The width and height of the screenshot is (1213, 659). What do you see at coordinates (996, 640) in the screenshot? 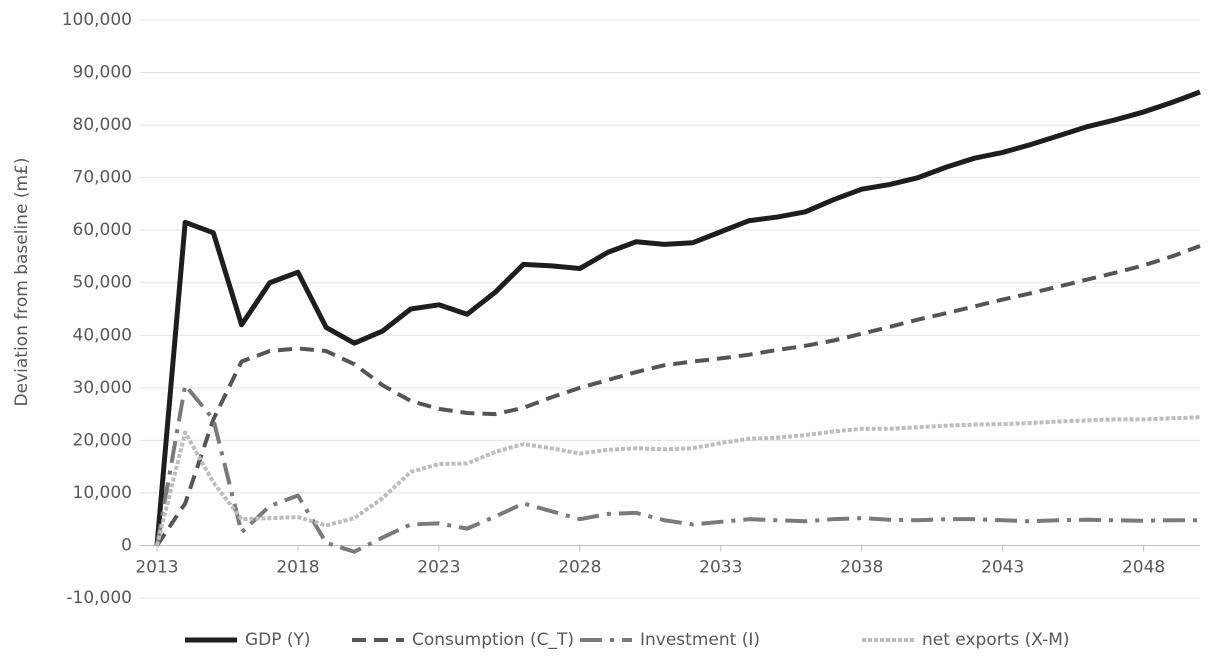
I see `legend-label: net exports (X-M)` at bounding box center [996, 640].